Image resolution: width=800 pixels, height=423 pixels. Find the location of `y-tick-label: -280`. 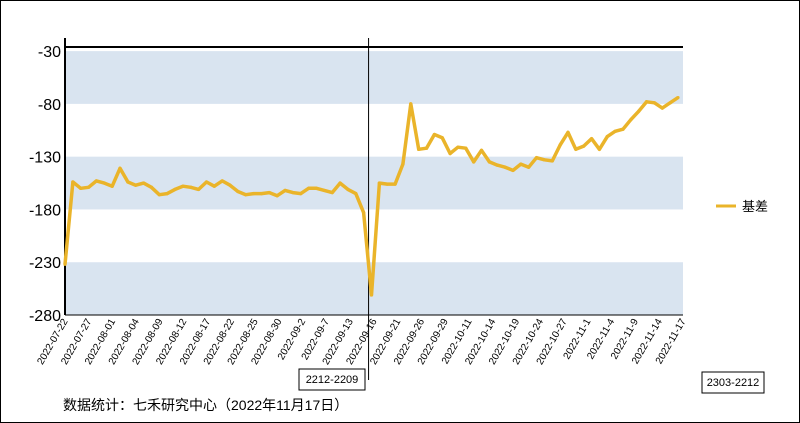

y-tick-label: -280 is located at coordinates (45, 316).